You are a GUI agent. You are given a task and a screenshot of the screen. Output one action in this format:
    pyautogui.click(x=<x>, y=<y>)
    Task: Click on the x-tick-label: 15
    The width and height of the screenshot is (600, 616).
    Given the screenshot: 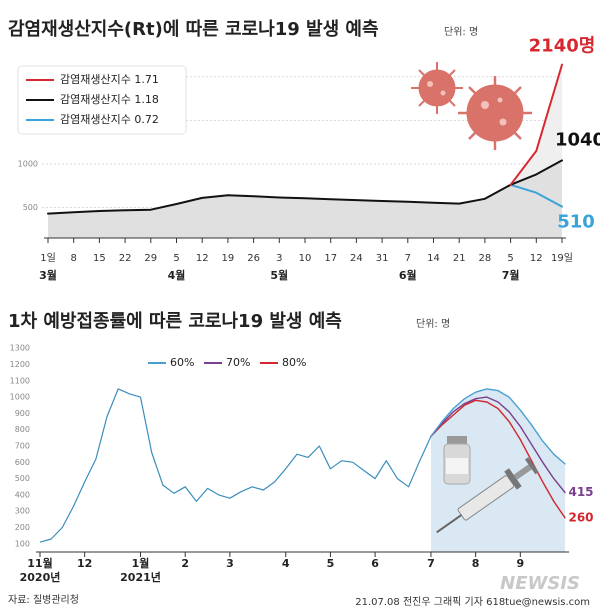 What is the action you would take?
    pyautogui.click(x=99, y=258)
    